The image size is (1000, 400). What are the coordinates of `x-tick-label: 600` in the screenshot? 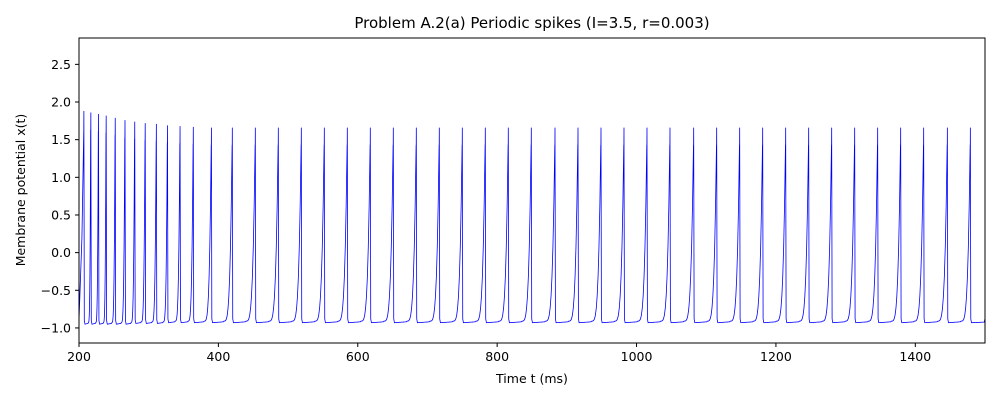 It's located at (358, 356).